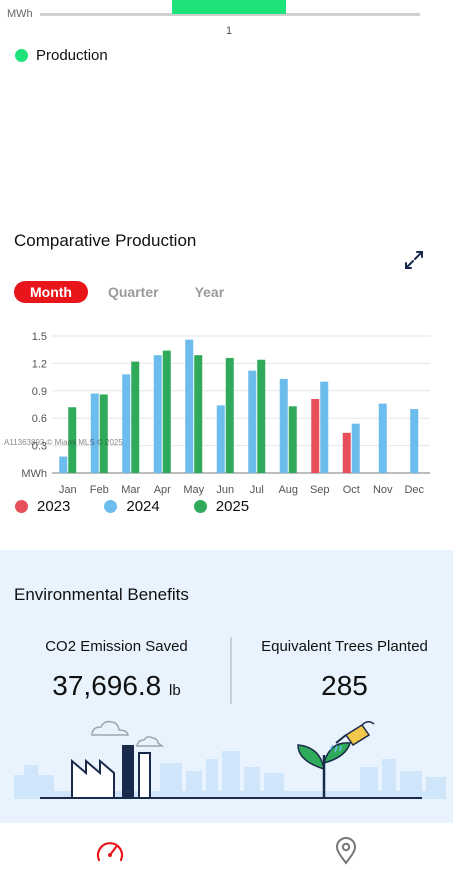 Image resolution: width=453 pixels, height=885 pixels. I want to click on x-tick-label: Jun, so click(225, 490).